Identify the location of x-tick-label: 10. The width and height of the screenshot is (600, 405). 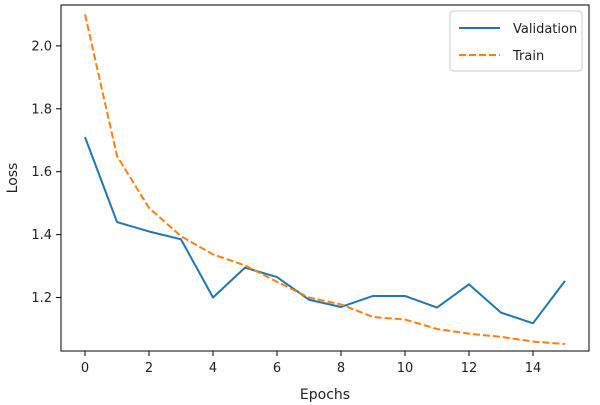
(405, 368).